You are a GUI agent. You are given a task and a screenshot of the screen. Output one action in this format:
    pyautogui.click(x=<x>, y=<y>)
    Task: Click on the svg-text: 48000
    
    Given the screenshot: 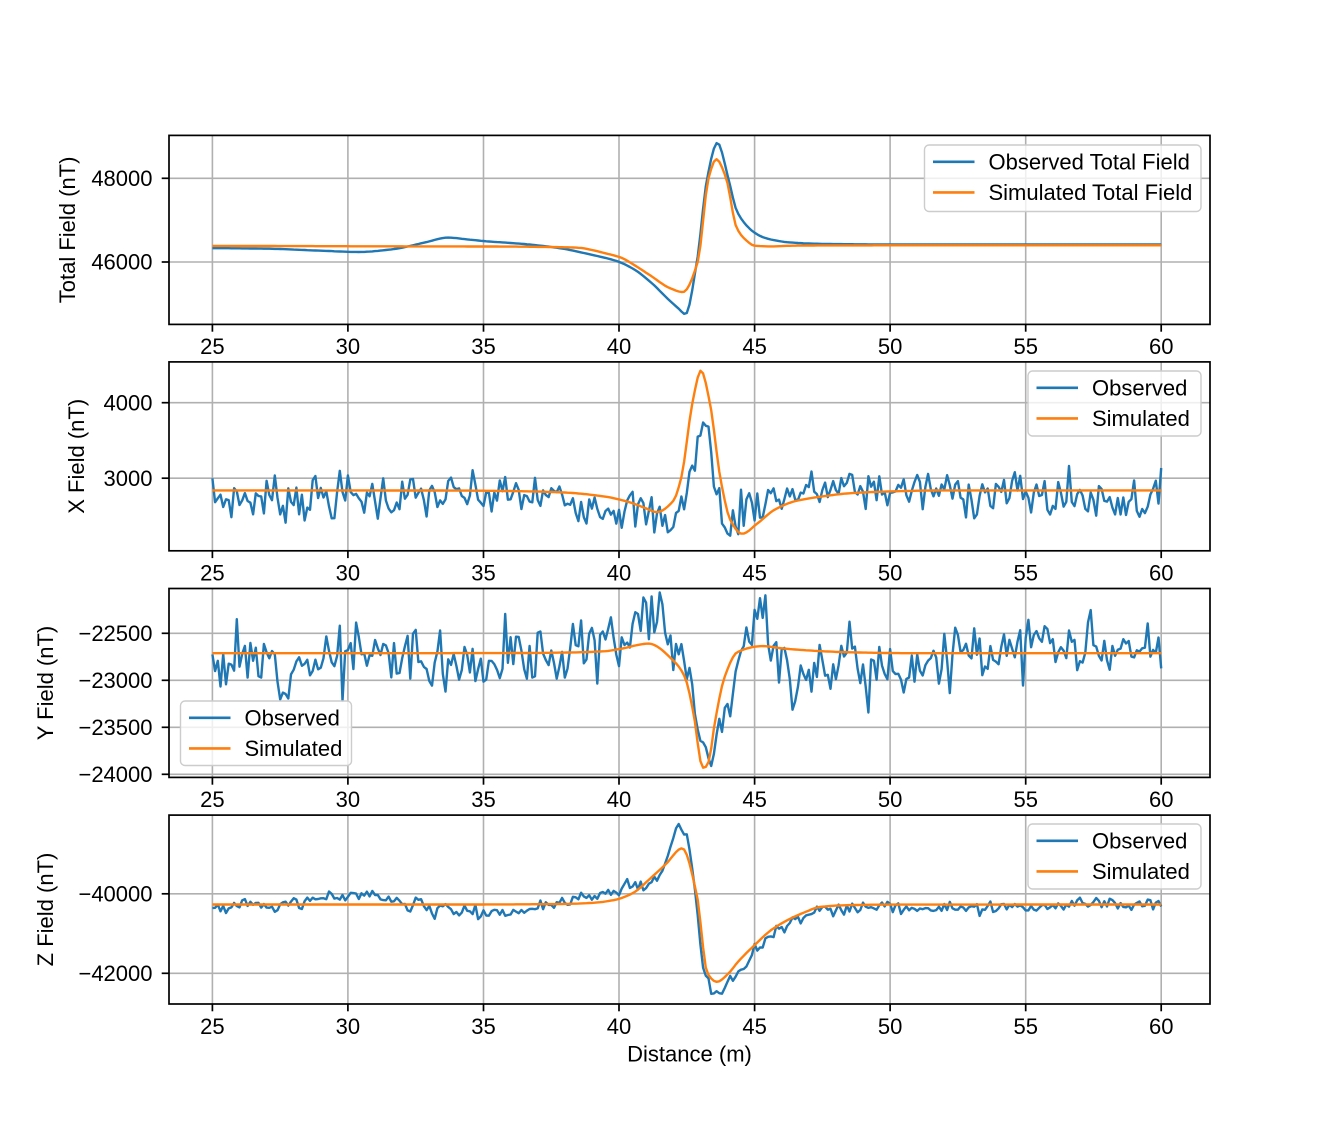 What is the action you would take?
    pyautogui.click(x=121, y=178)
    